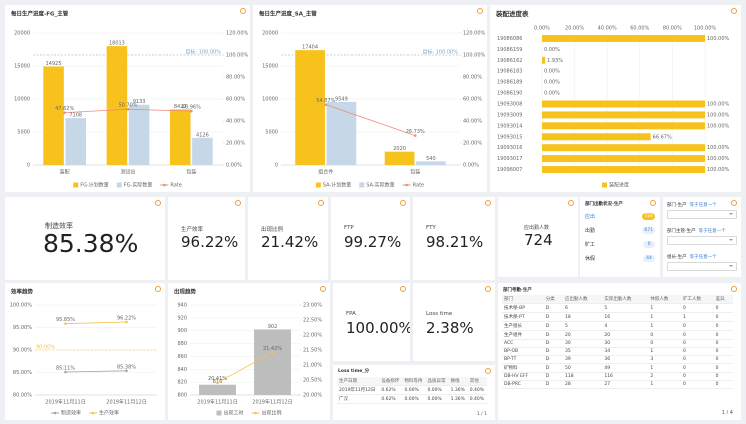 The height and width of the screenshot is (424, 746). What do you see at coordinates (664, 299) in the screenshot?
I see `header-cell: 休假人数` at bounding box center [664, 299].